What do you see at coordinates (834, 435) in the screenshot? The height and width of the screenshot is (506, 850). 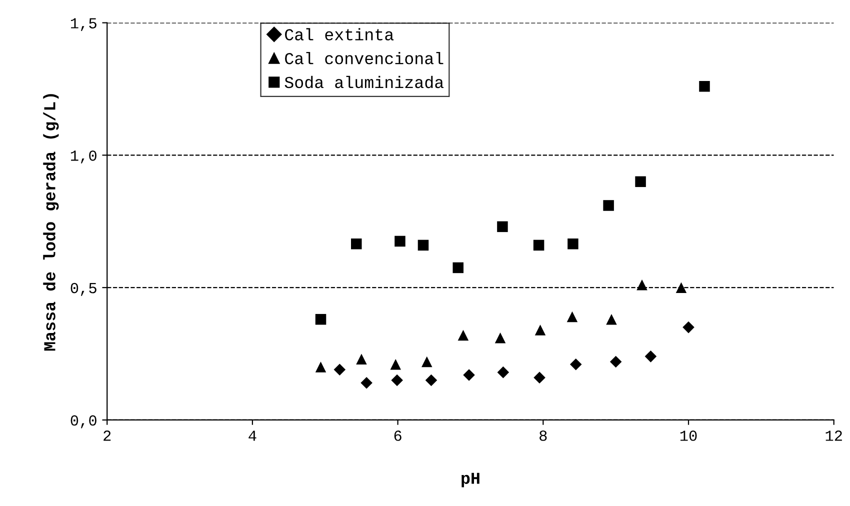 I see `x-tick-label: 12` at bounding box center [834, 435].